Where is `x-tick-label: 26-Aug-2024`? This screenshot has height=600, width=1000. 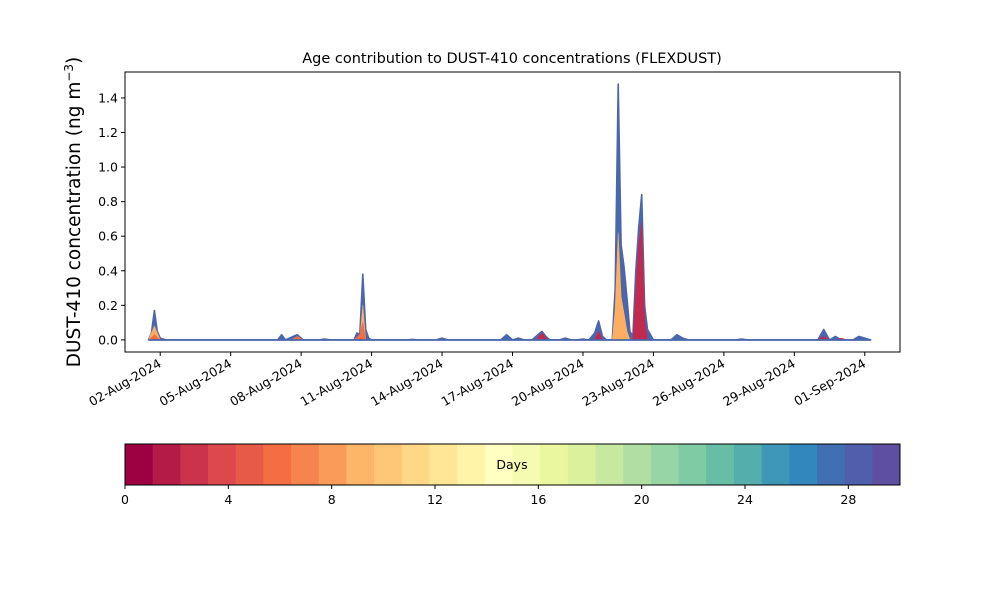 x-tick-label: 26-Aug-2024 is located at coordinates (689, 382).